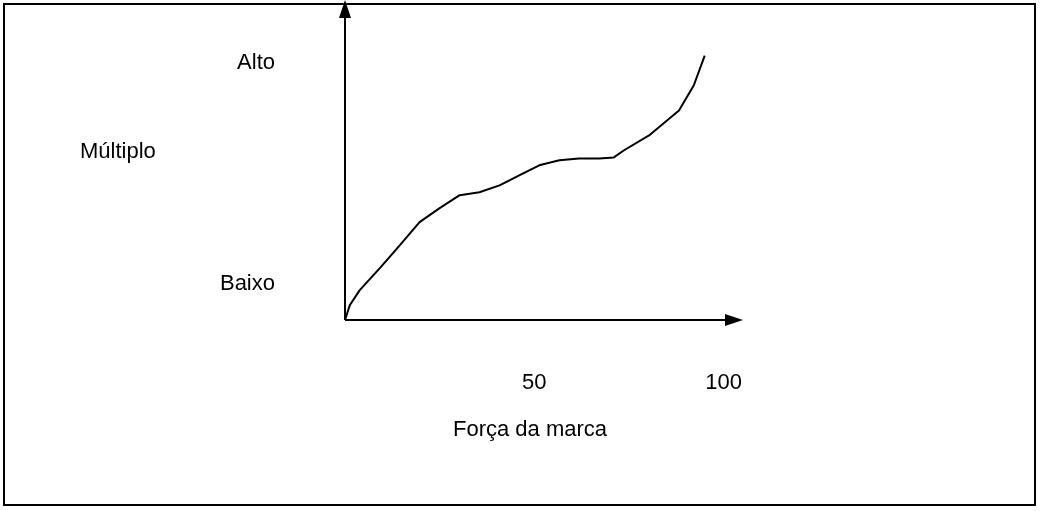 Image resolution: width=1041 pixels, height=511 pixels. Describe the element at coordinates (118, 151) in the screenshot. I see `text: Múltiplo` at that location.